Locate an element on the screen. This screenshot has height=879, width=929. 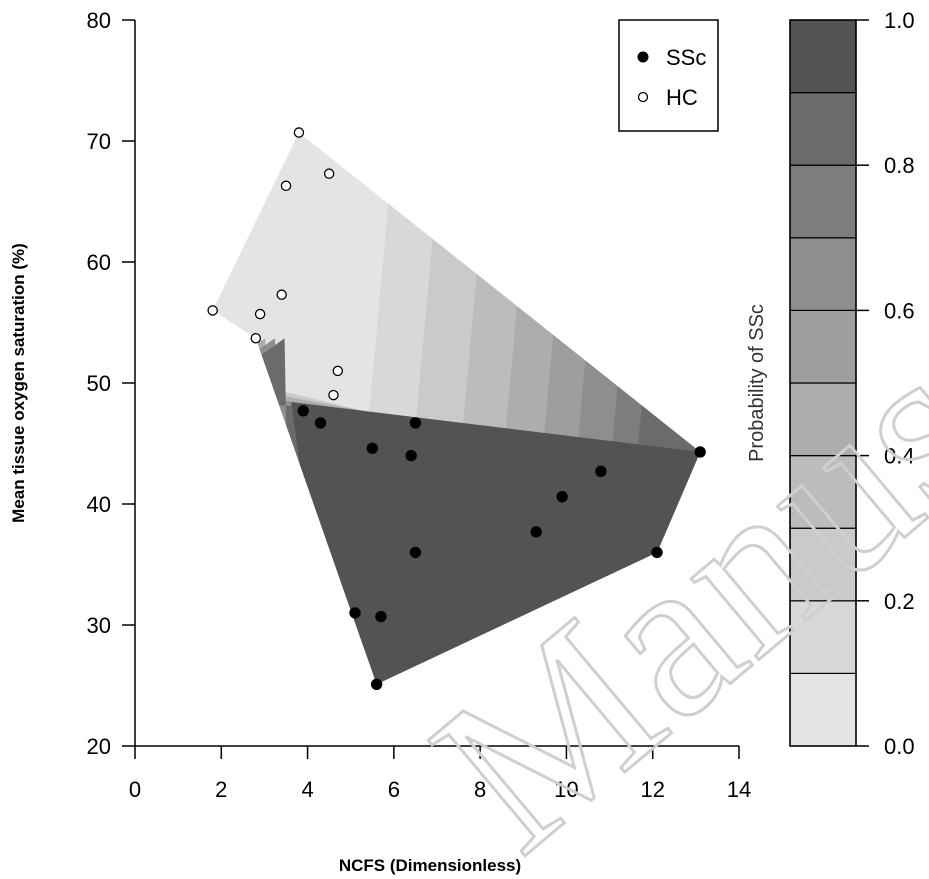
legend-label-ssc: SSc is located at coordinates (686, 57).